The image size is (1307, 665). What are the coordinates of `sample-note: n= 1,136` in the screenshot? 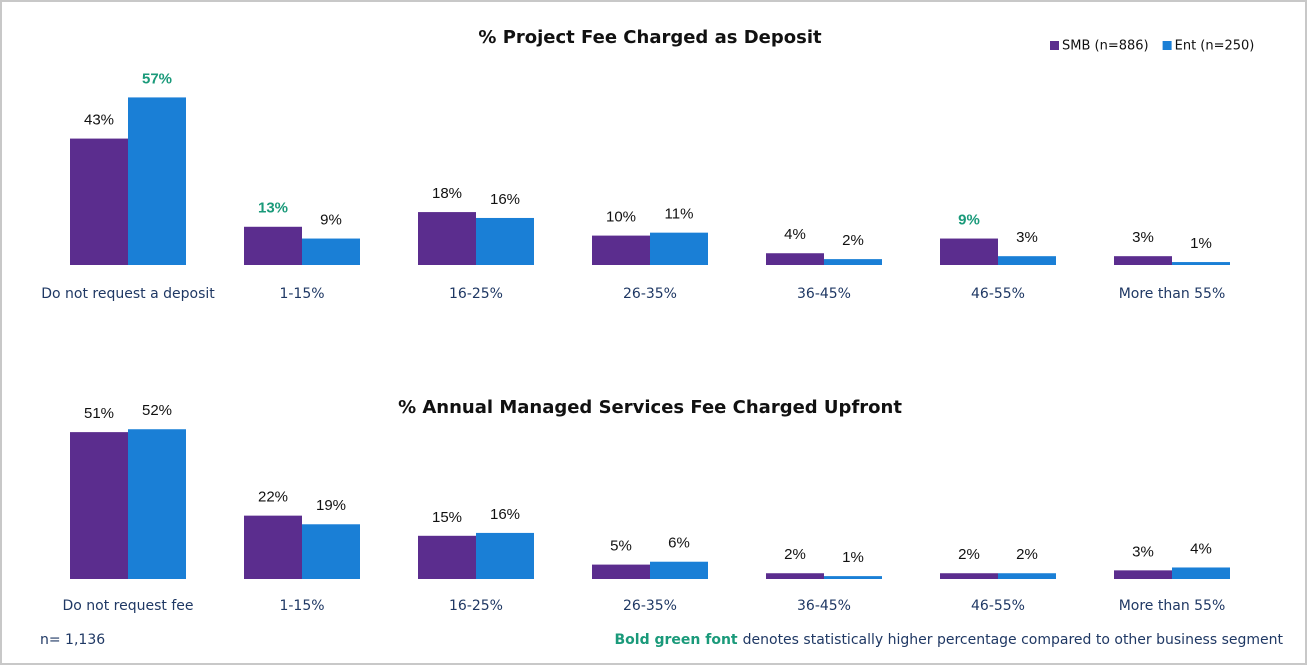 It's located at (72, 640).